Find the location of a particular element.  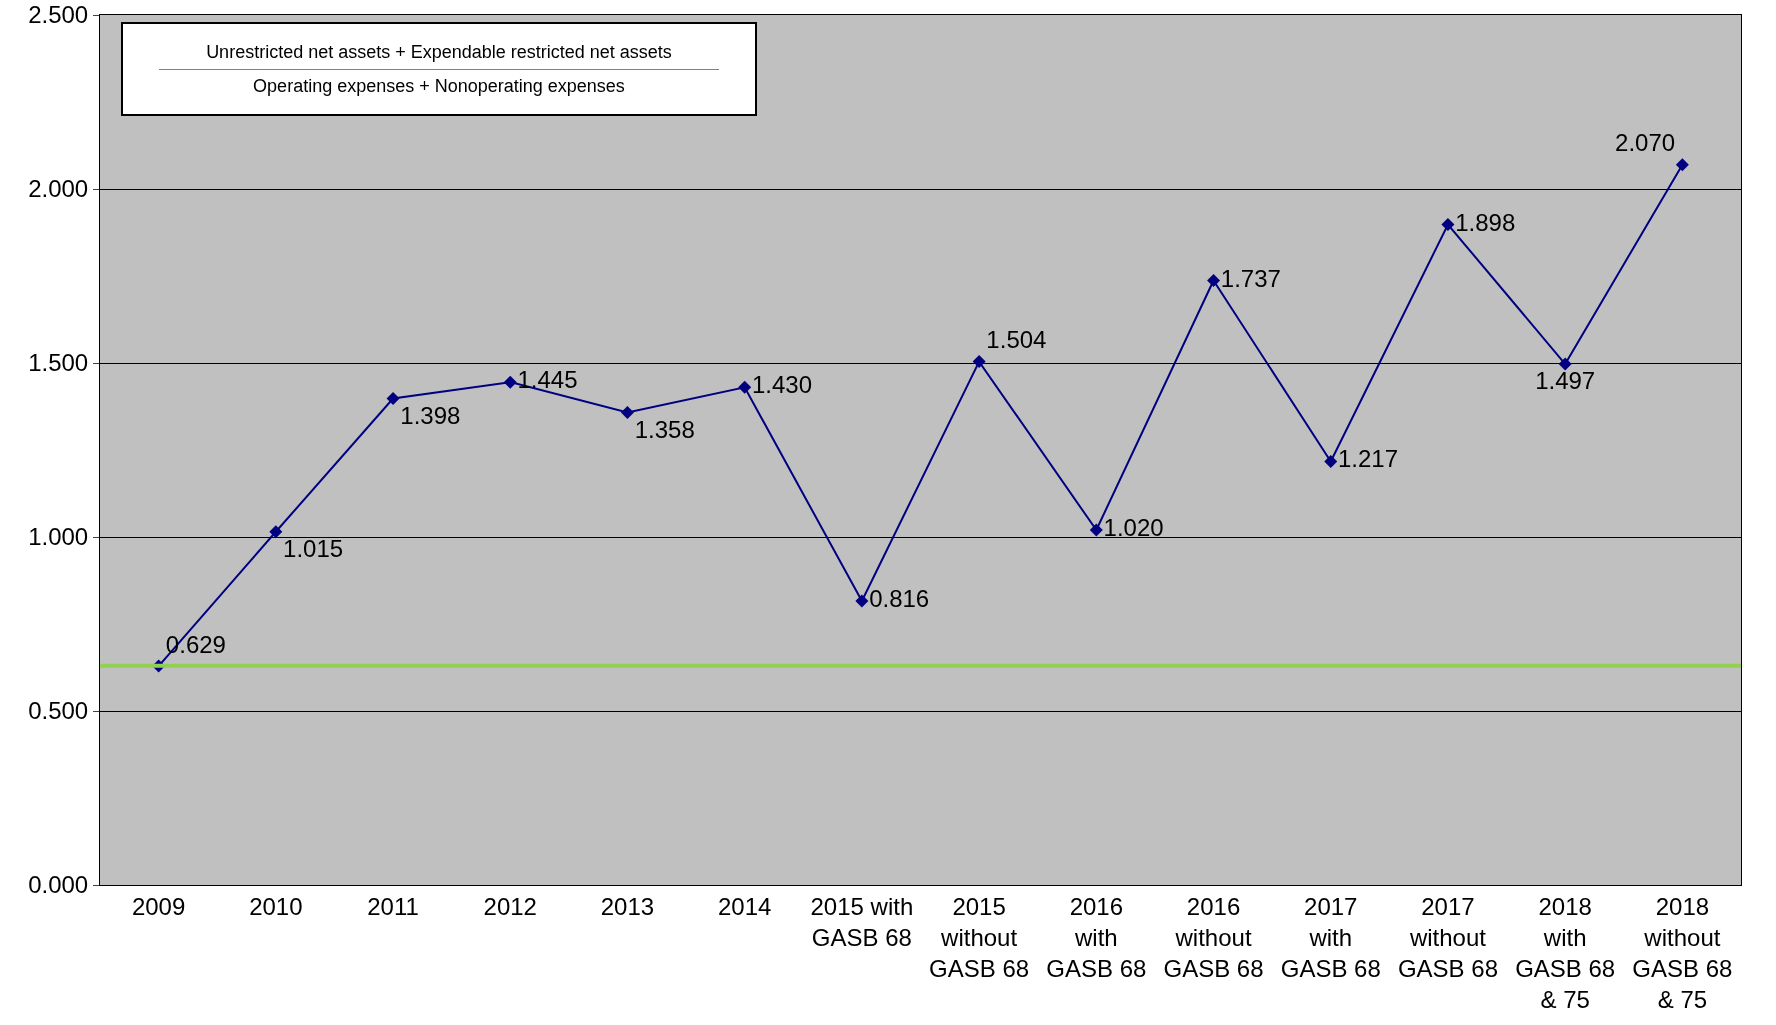

y-tick-label: 2.500 is located at coordinates (58, 15).